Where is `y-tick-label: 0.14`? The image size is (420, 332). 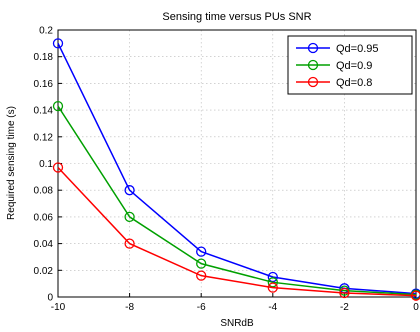
y-tick-label: 0.14 is located at coordinates (44, 111).